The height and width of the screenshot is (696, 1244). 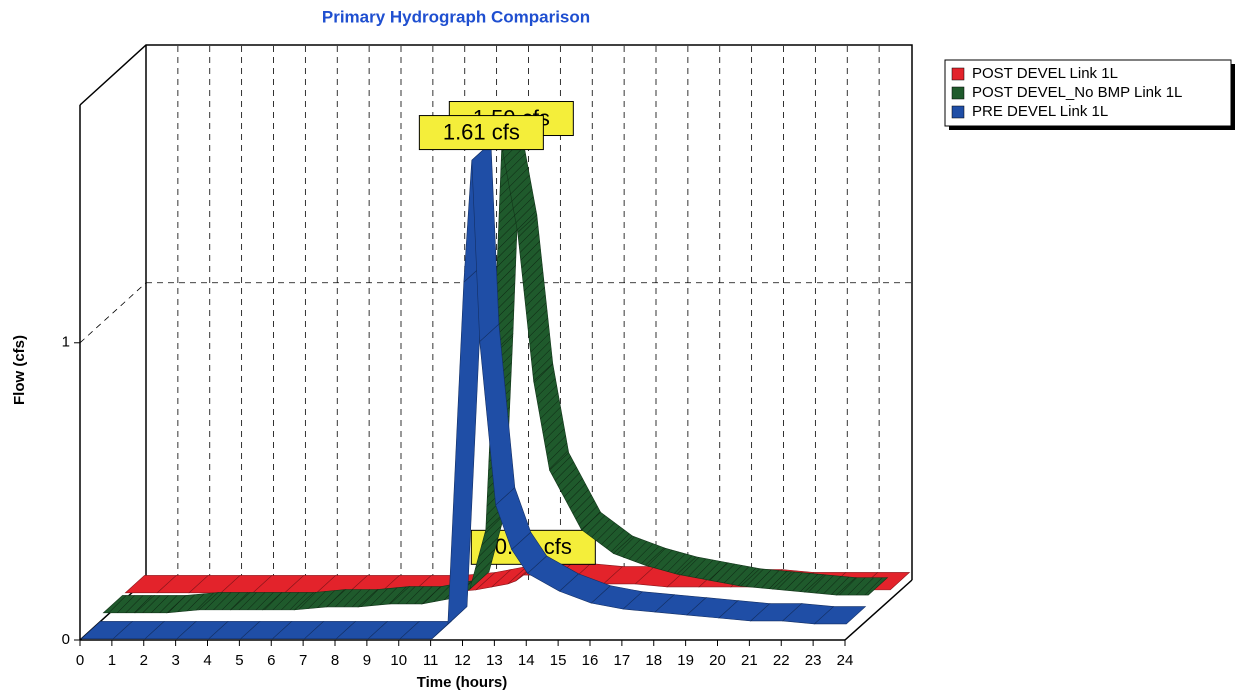 What do you see at coordinates (462, 660) in the screenshot?
I see `x-tick-label: 12` at bounding box center [462, 660].